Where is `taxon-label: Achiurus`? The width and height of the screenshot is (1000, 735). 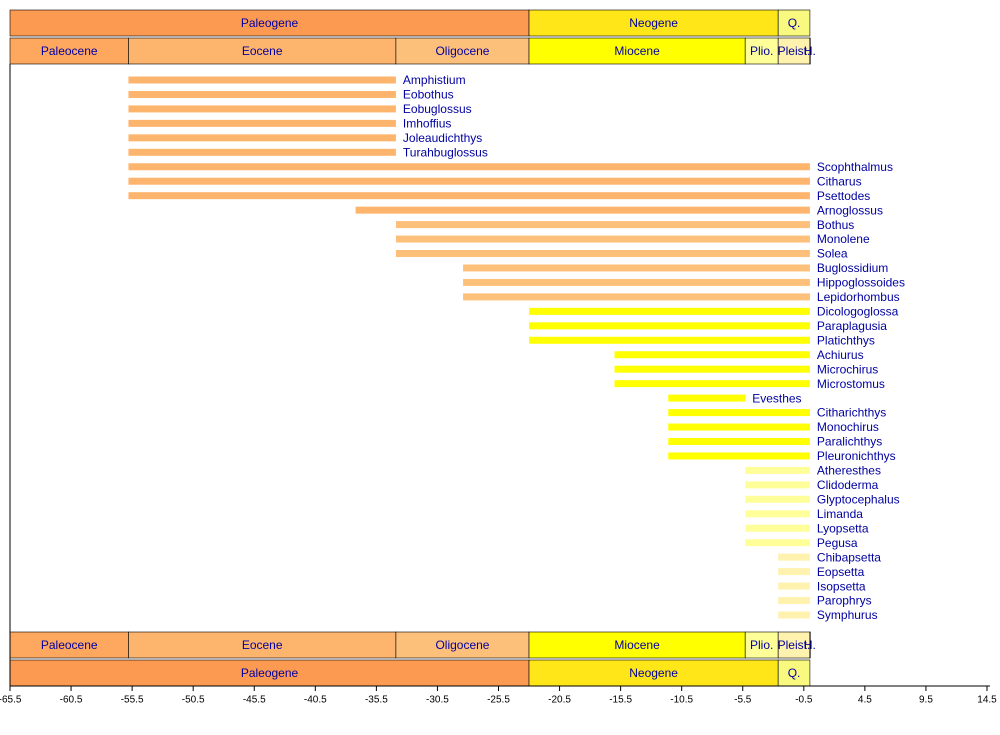 taxon-label: Achiurus is located at coordinates (840, 355).